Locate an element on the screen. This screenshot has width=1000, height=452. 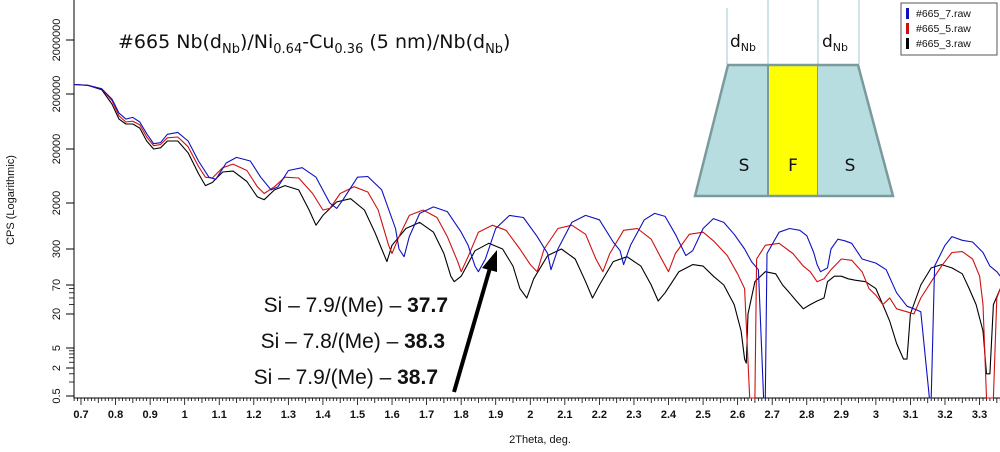
annotation-line-2: Si – 7.8/(Me) – 38.3 is located at coordinates (353, 341).